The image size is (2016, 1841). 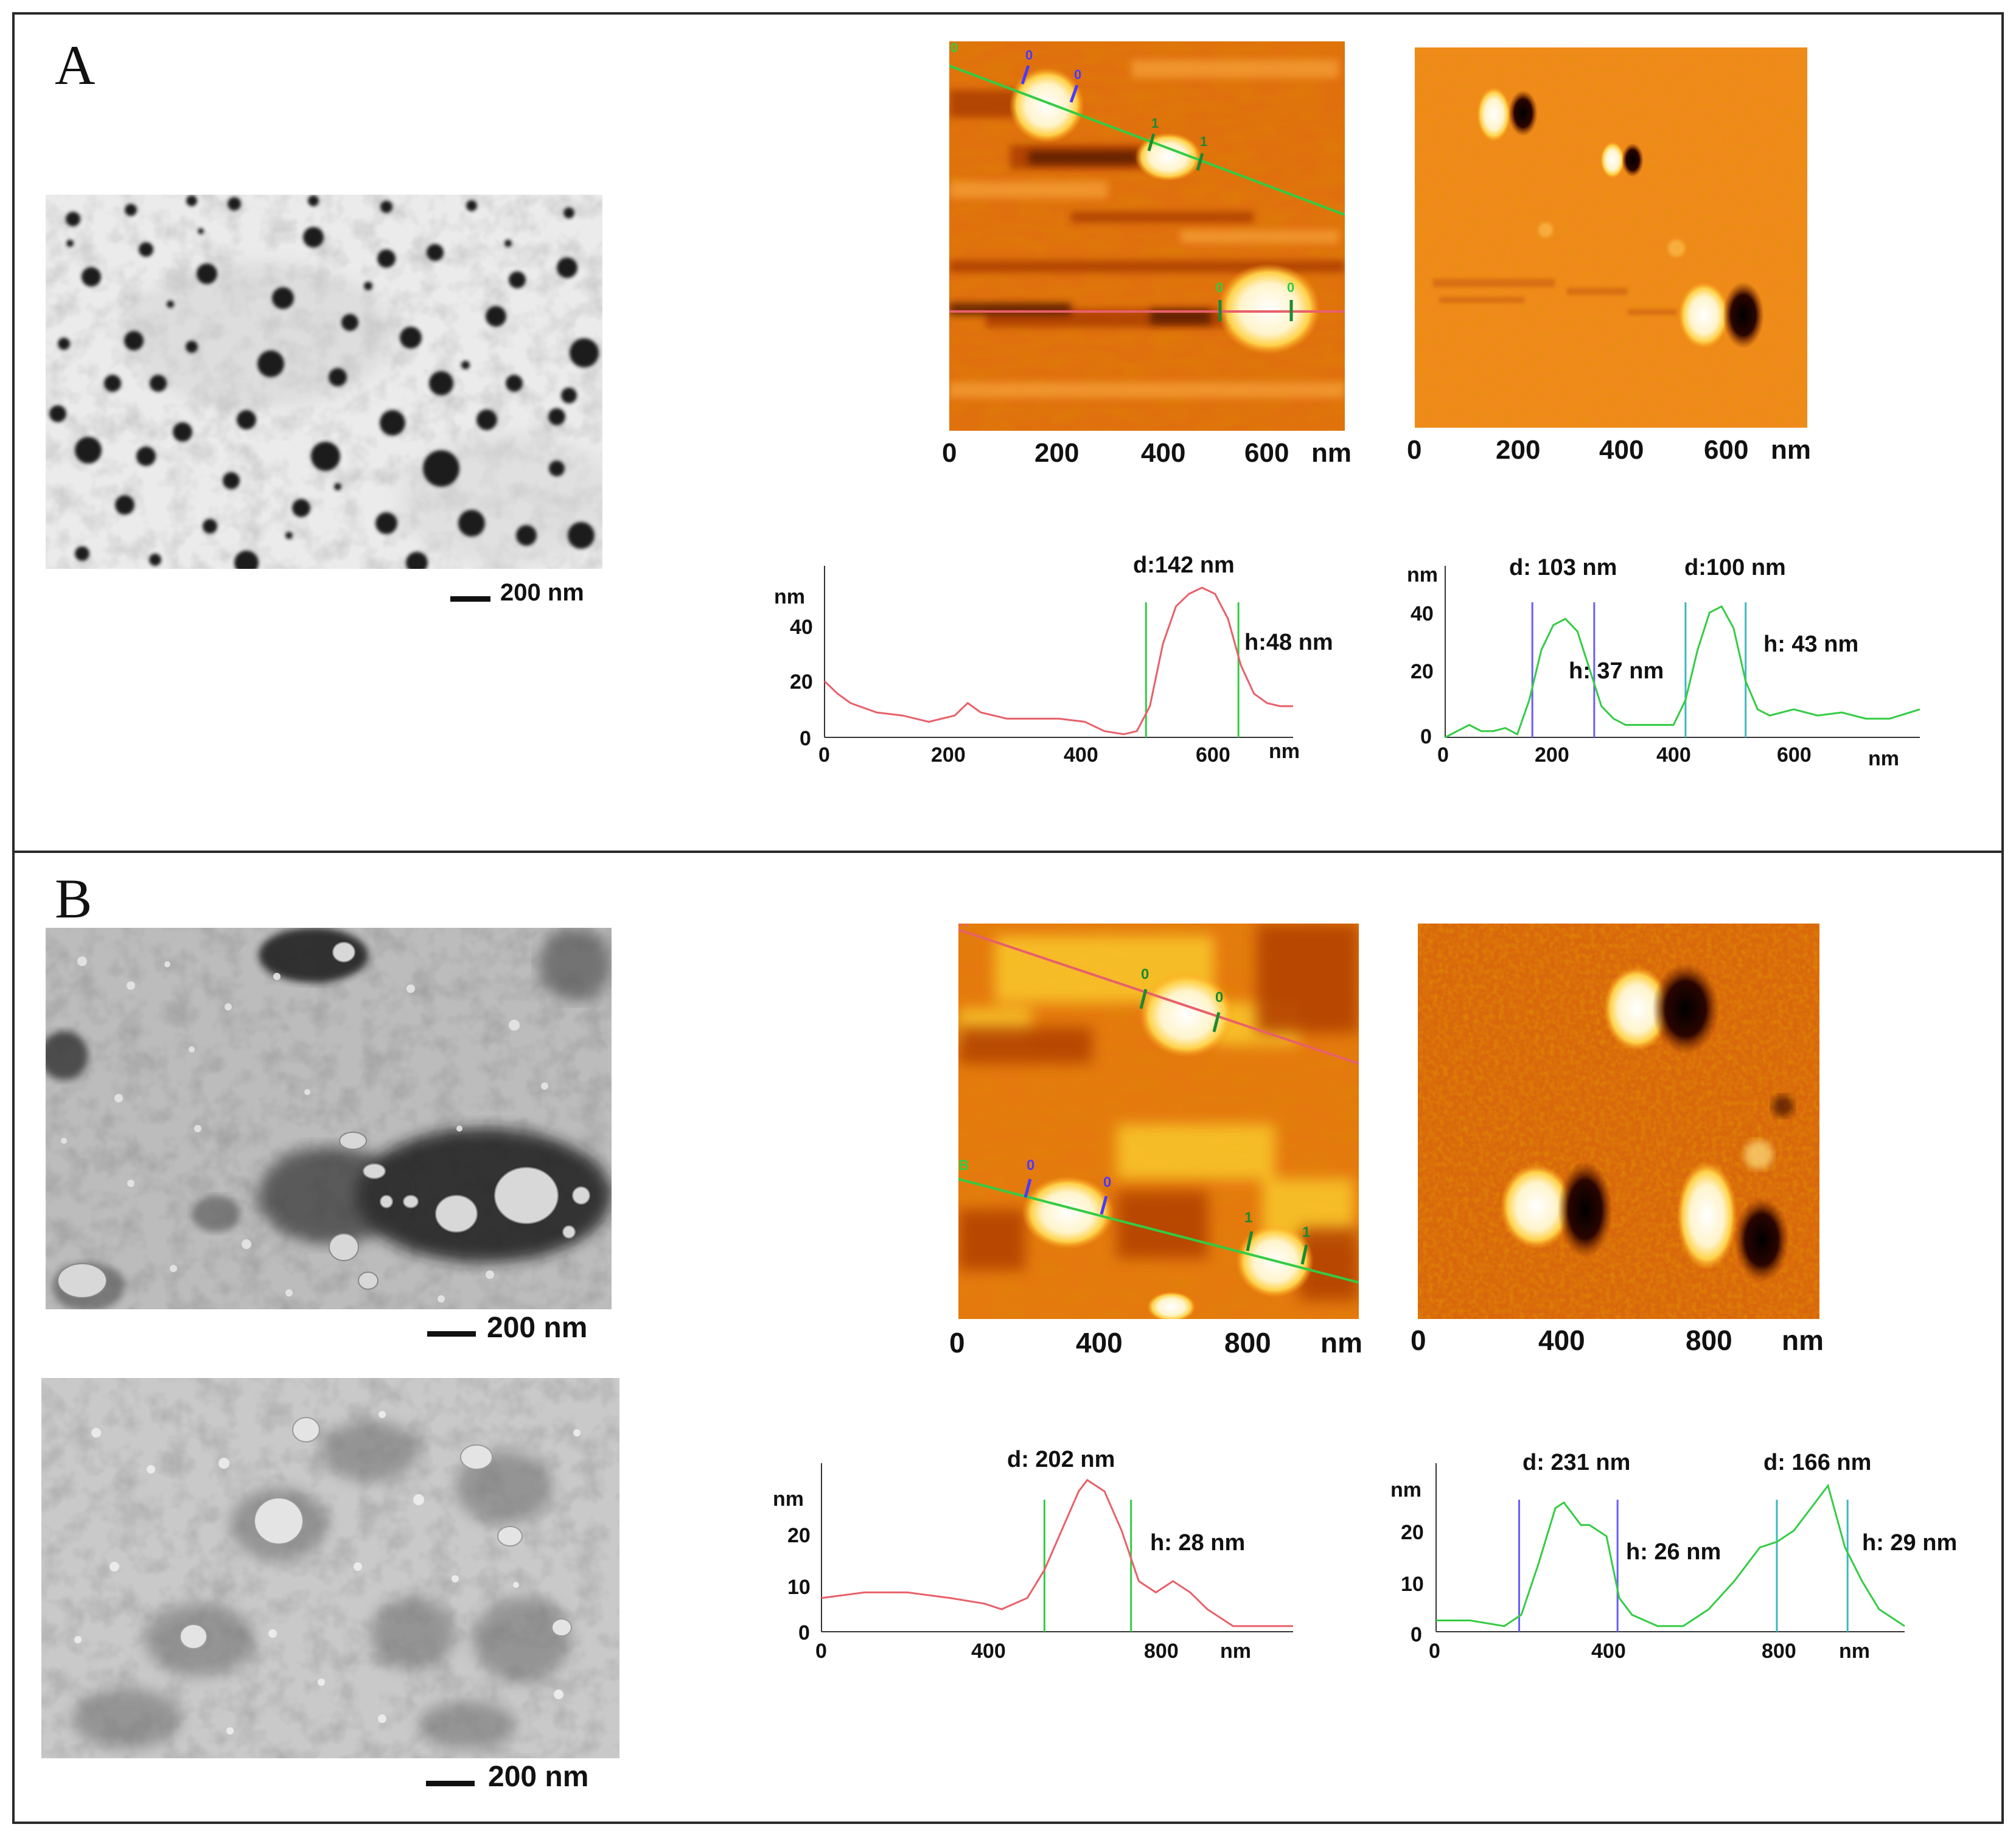 I want to click on height-annotation: h: 29 nm, so click(x=1910, y=1543).